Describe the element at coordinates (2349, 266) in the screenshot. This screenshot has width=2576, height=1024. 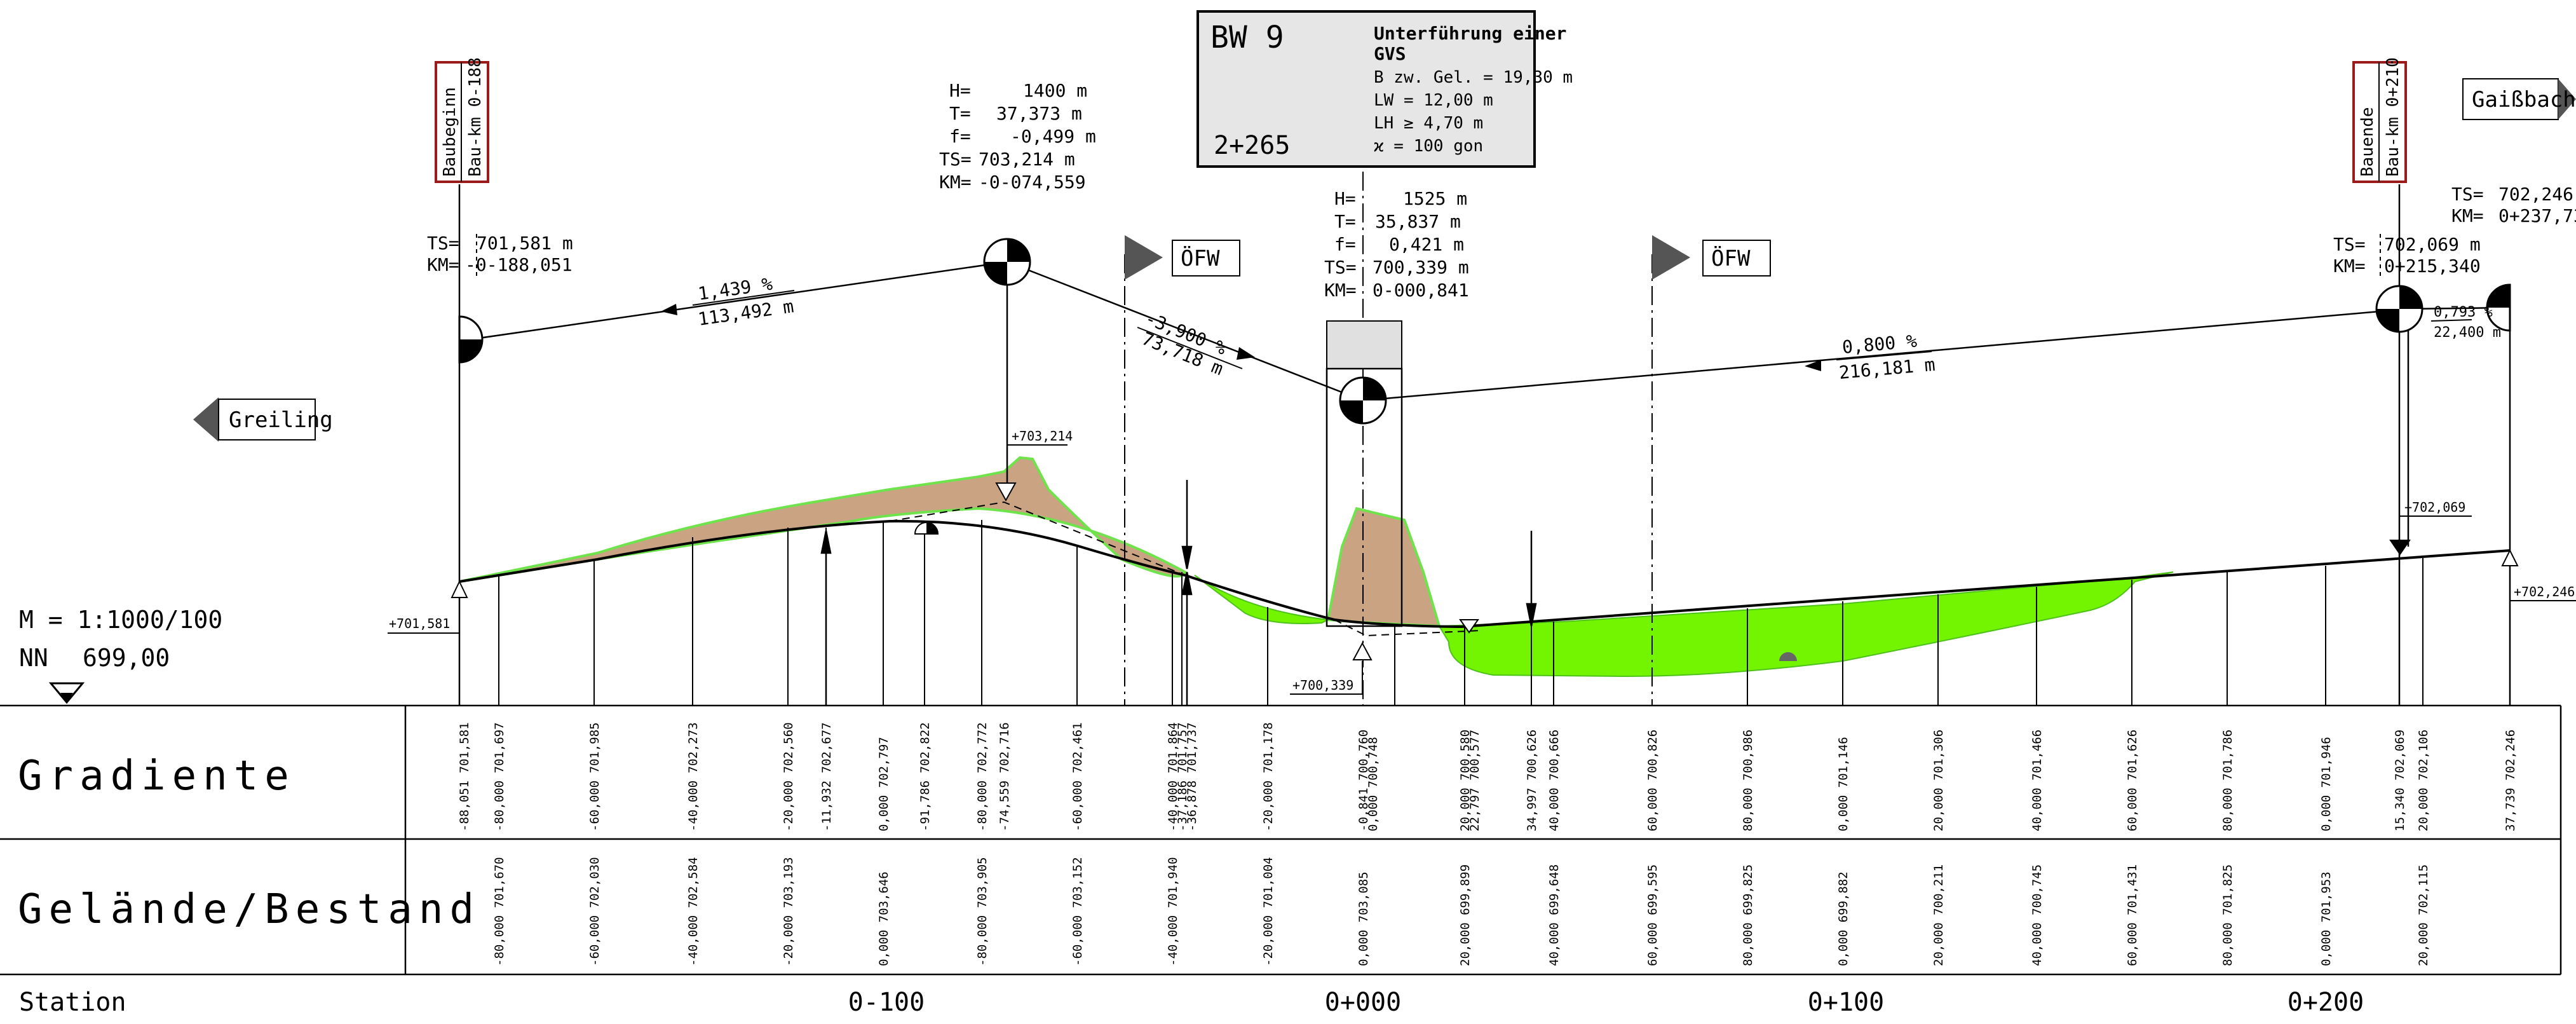
I see `end-km-label: KM=` at that location.